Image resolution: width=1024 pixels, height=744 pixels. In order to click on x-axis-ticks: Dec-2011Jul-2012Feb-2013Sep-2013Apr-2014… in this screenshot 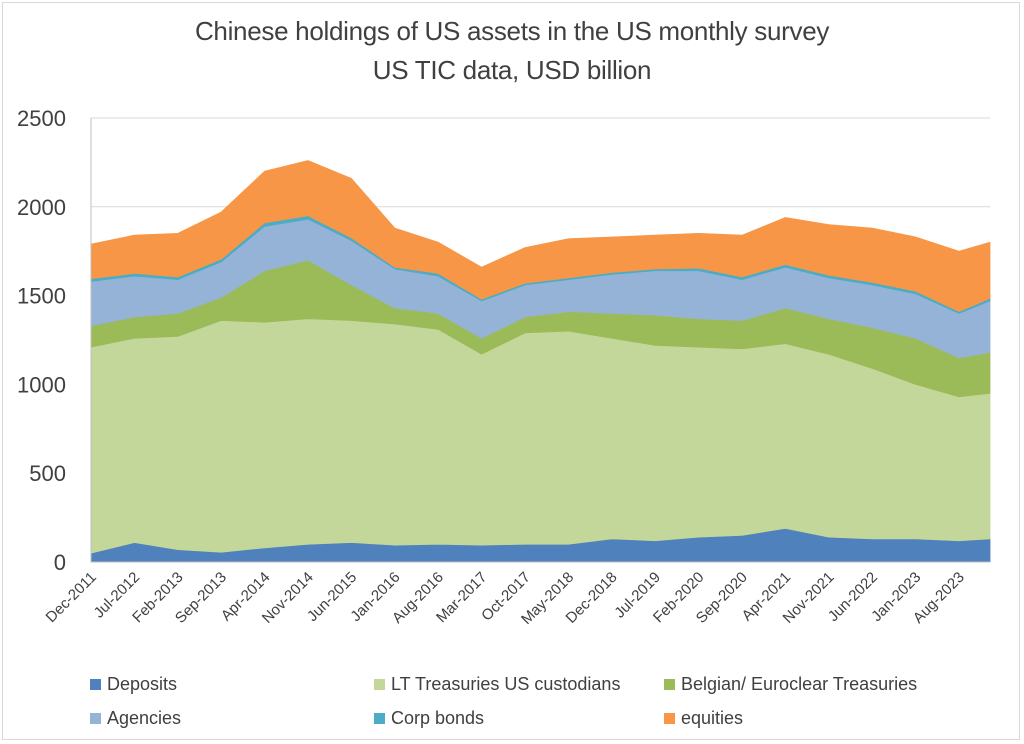, I will do `click(505, 598)`.